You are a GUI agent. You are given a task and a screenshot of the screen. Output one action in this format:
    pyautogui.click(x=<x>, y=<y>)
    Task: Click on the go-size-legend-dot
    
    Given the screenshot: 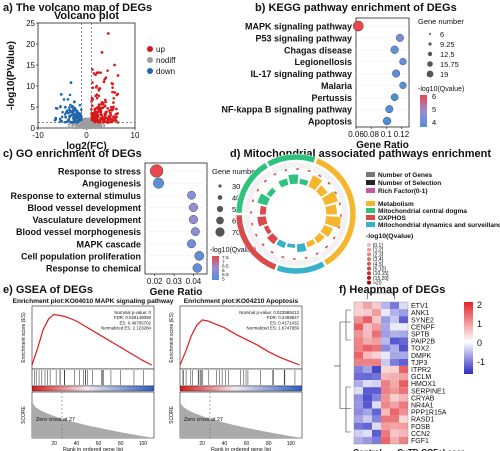 What is the action you would take?
    pyautogui.click(x=220, y=197)
    